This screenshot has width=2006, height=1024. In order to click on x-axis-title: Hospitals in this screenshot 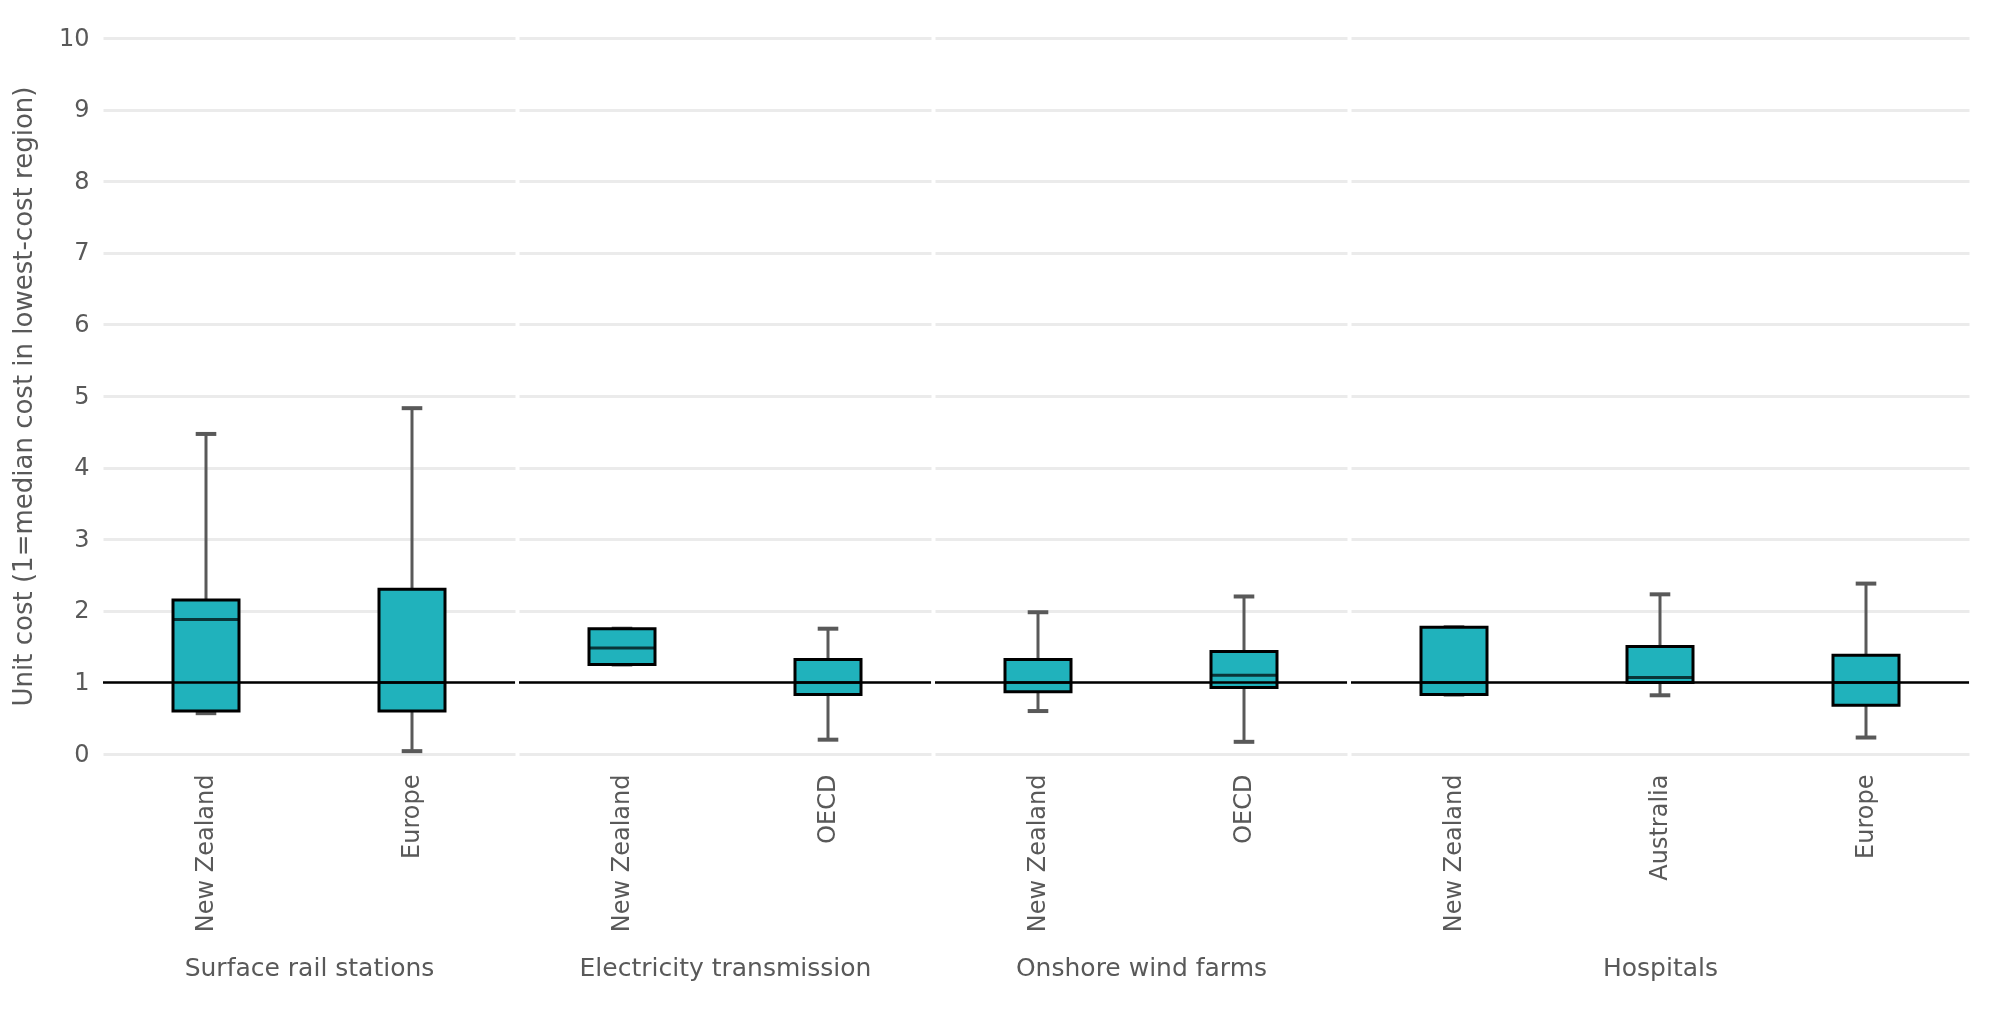, I will do `click(1660, 968)`.